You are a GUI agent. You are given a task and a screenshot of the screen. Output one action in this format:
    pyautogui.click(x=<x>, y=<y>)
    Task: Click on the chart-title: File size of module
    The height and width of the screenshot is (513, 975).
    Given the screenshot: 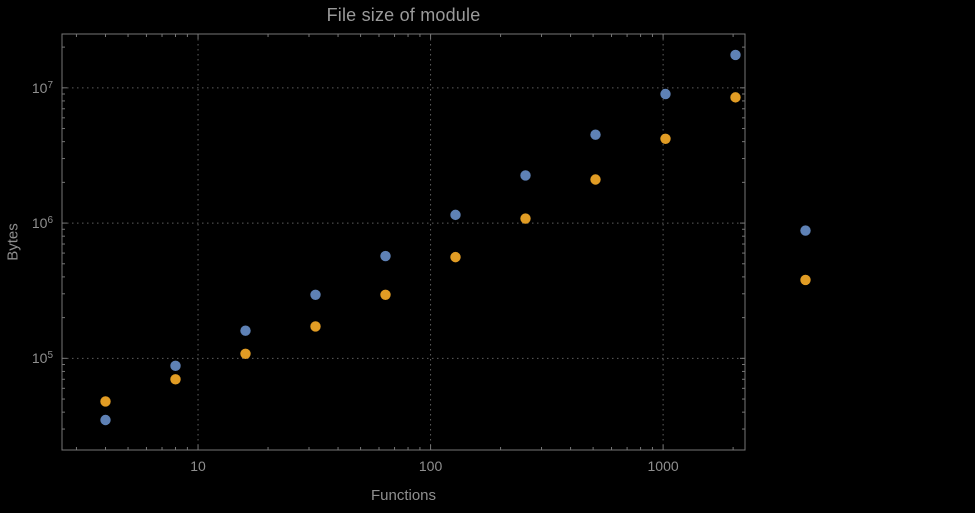 What is the action you would take?
    pyautogui.click(x=403, y=15)
    